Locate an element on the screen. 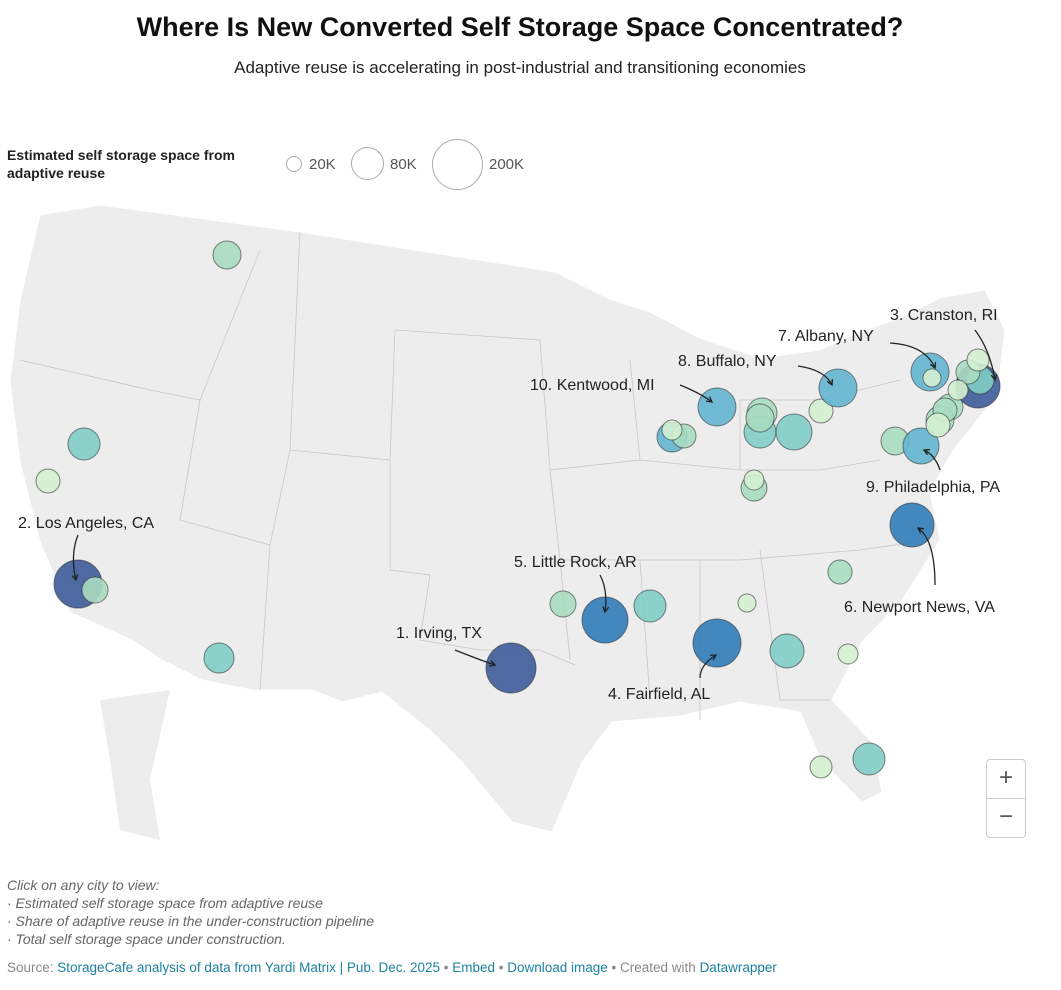  created-with: • Created with is located at coordinates (653, 967).